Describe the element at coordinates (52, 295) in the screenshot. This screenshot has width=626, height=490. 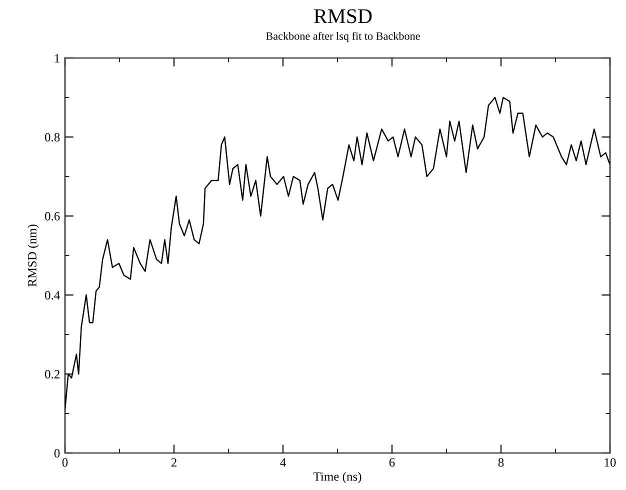
I see `y-tick-label: 0.4` at that location.